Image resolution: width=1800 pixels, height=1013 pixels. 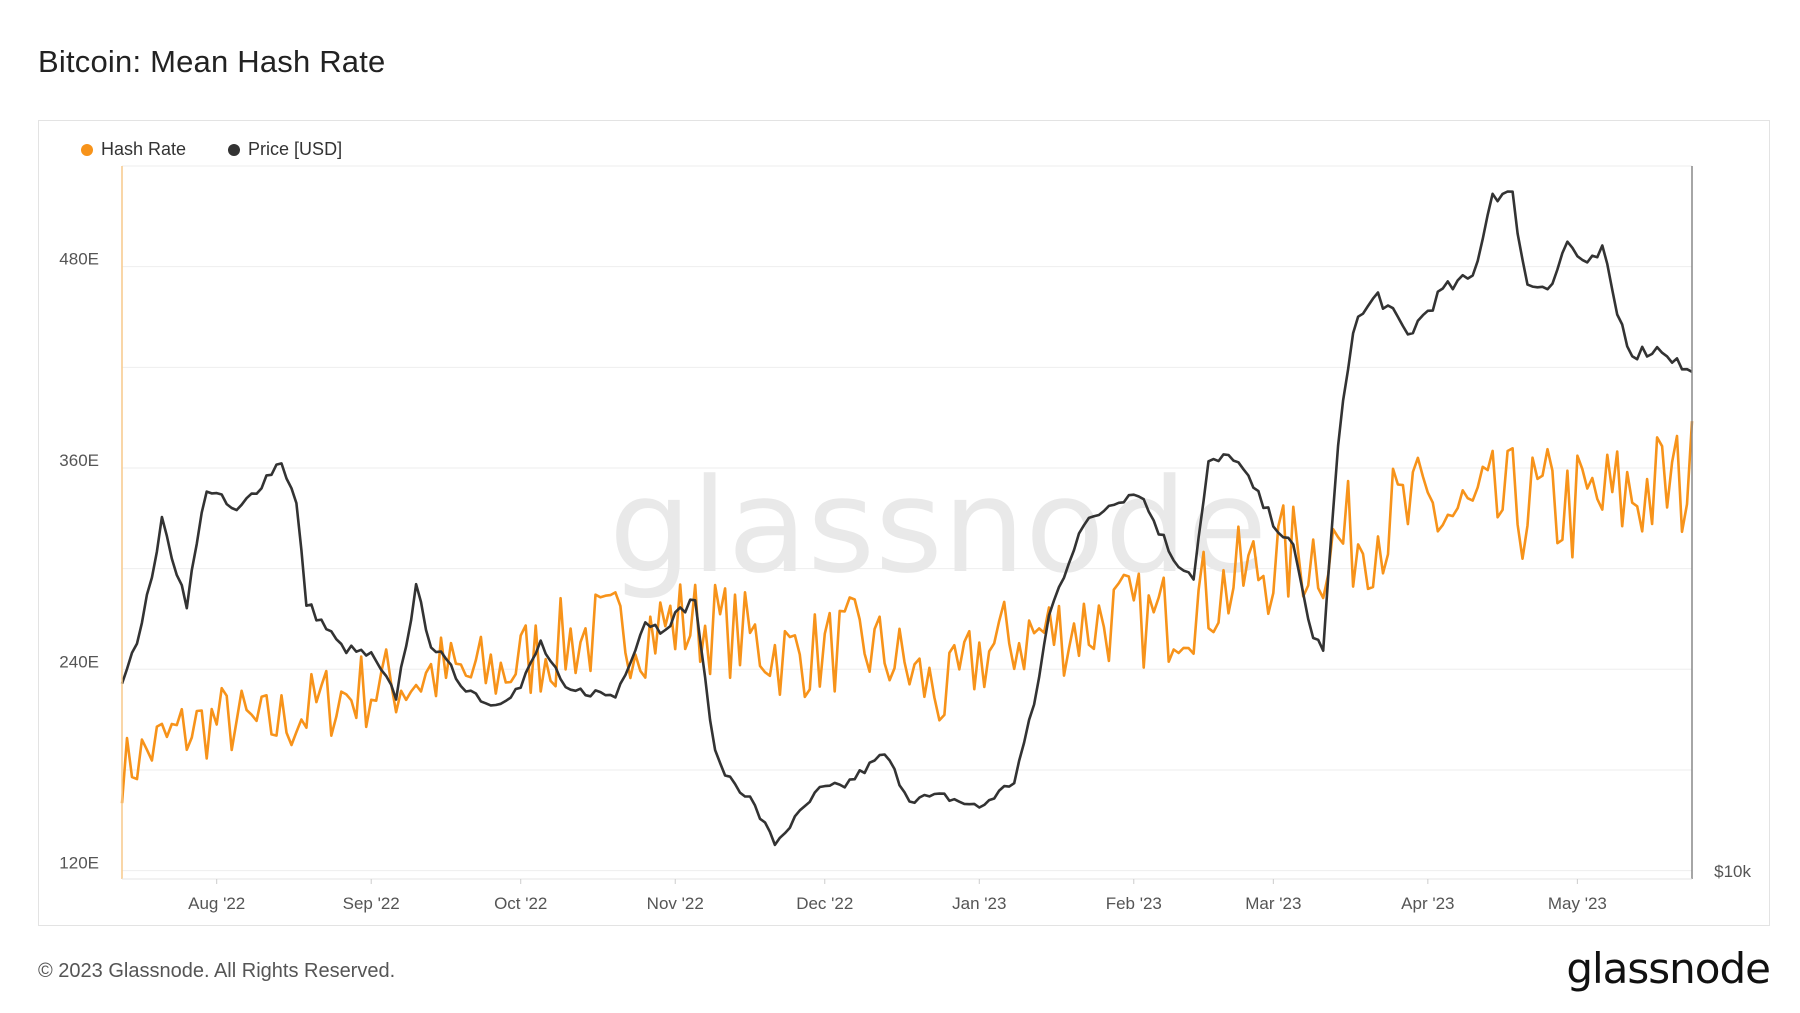 What do you see at coordinates (371, 903) in the screenshot?
I see `x-tick-label: Sep '22` at bounding box center [371, 903].